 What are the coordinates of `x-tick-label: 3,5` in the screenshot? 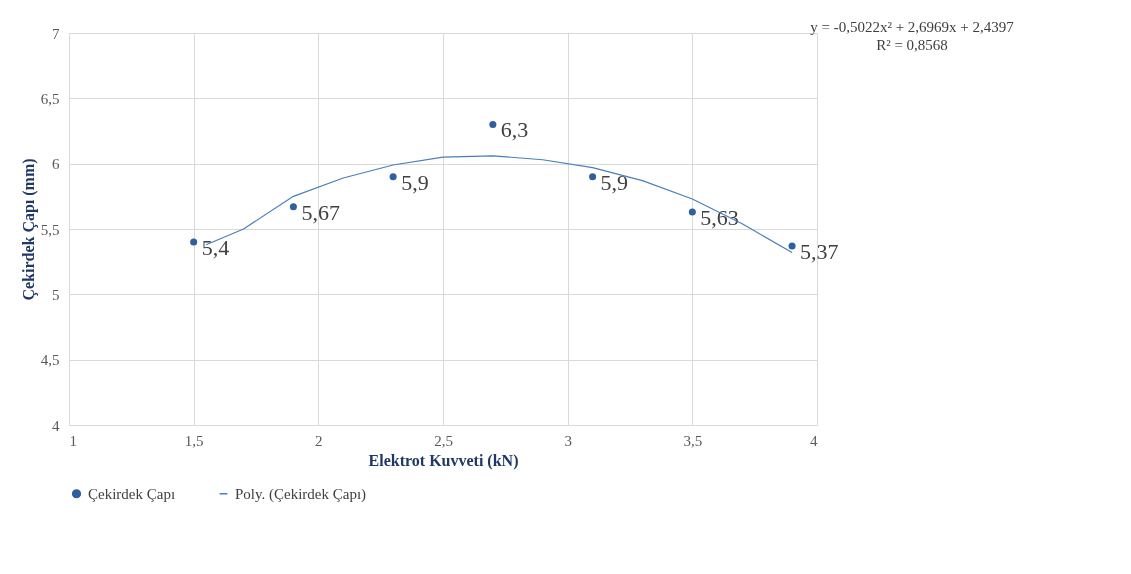 It's located at (693, 440).